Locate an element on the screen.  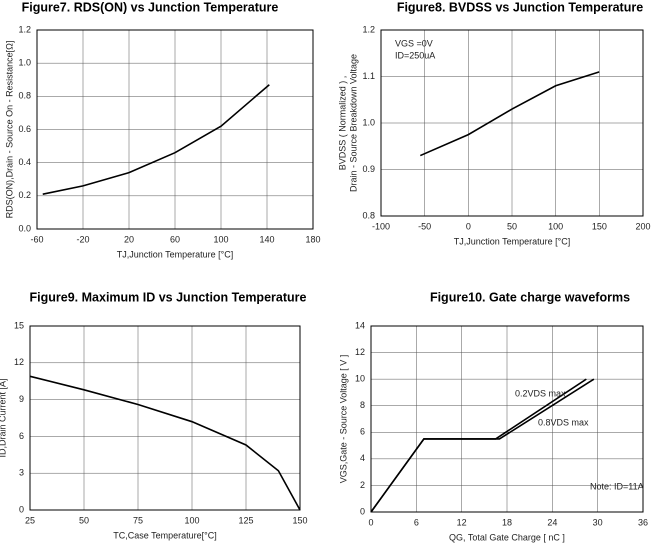
x-tick-label: 30 is located at coordinates (598, 522).